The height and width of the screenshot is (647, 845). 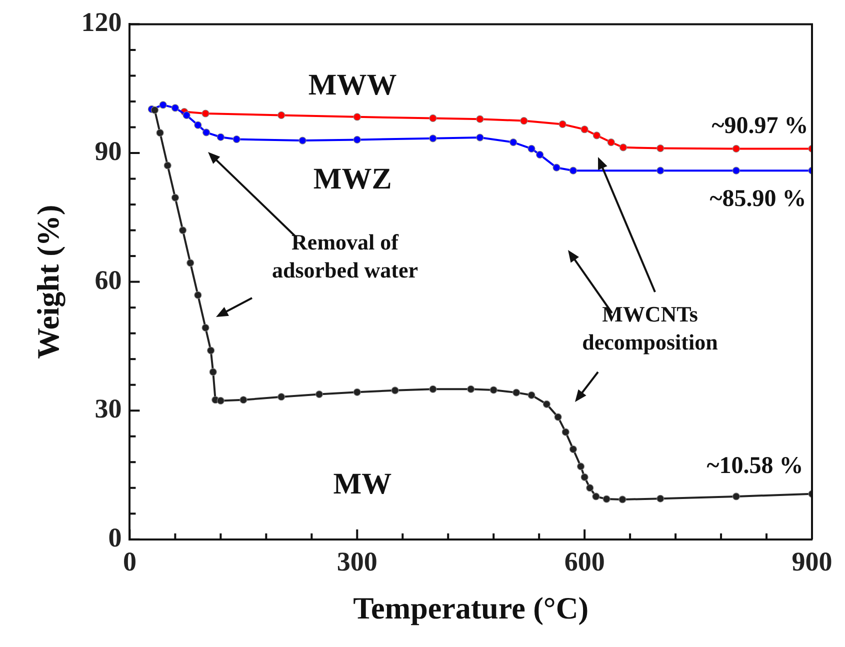 What do you see at coordinates (48, 281) in the screenshot?
I see `y-axis-title: Weight (%)` at bounding box center [48, 281].